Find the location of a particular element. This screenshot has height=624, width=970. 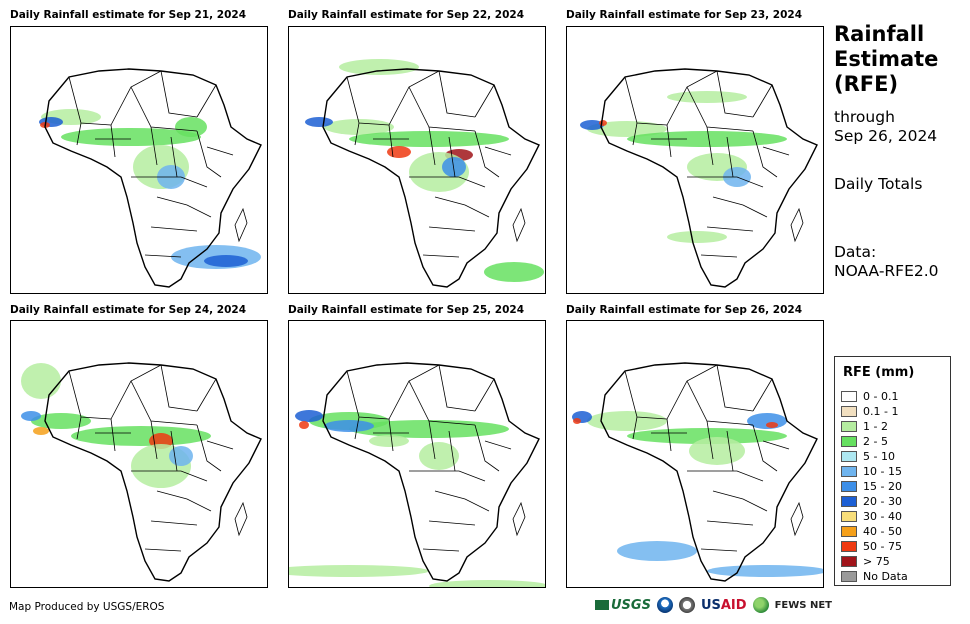

legend-label: No Data is located at coordinates (885, 576).